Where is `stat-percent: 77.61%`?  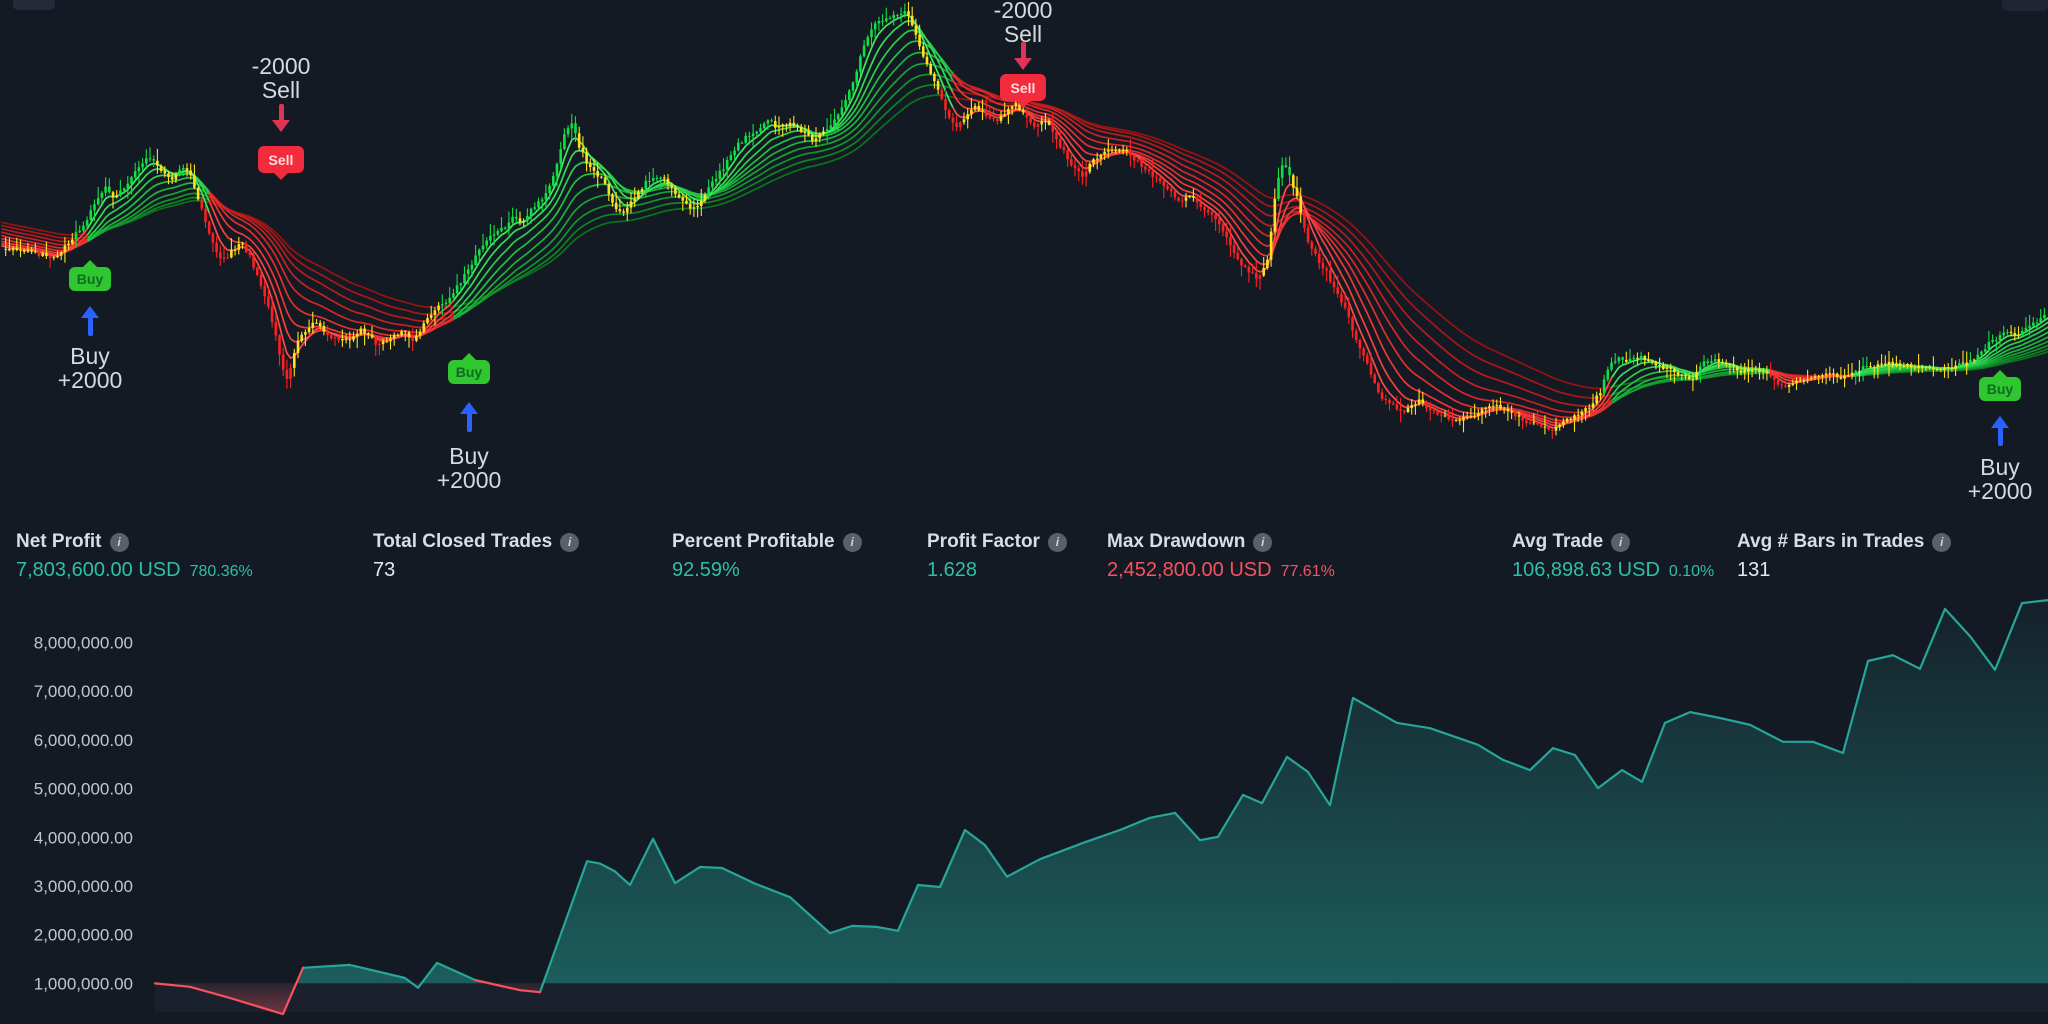
stat-percent: 77.61% is located at coordinates (1307, 571).